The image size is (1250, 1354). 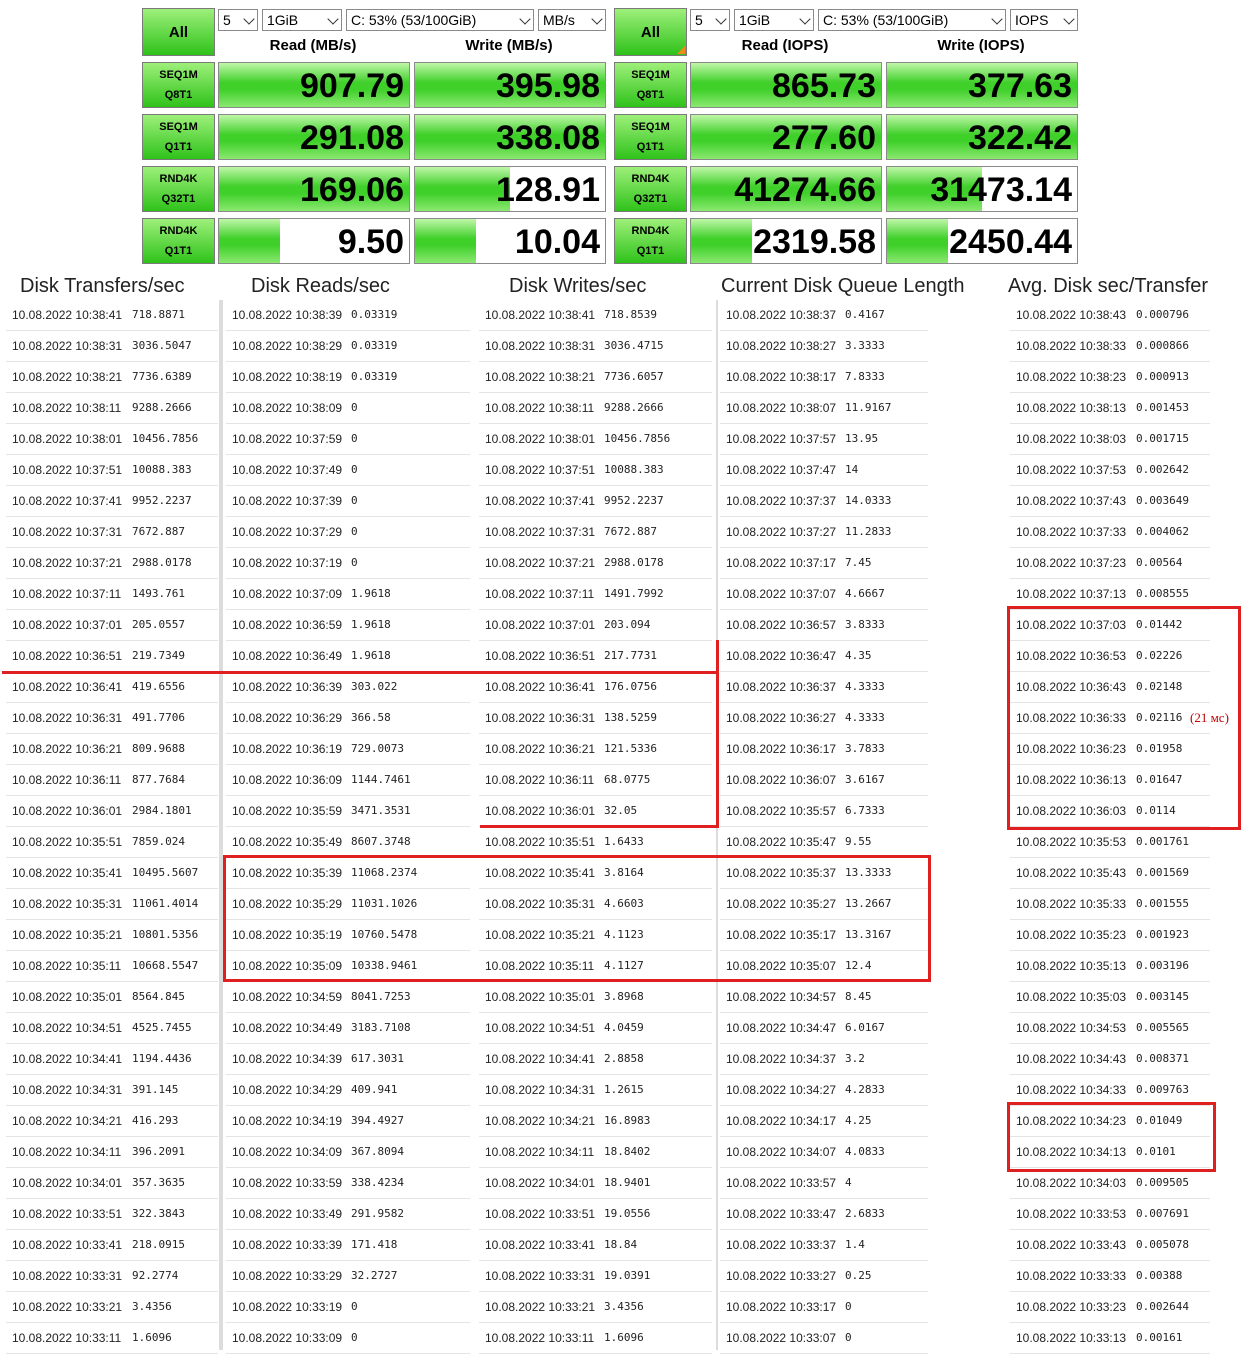 I want to click on counter-value: 0.000913, so click(x=1162, y=376).